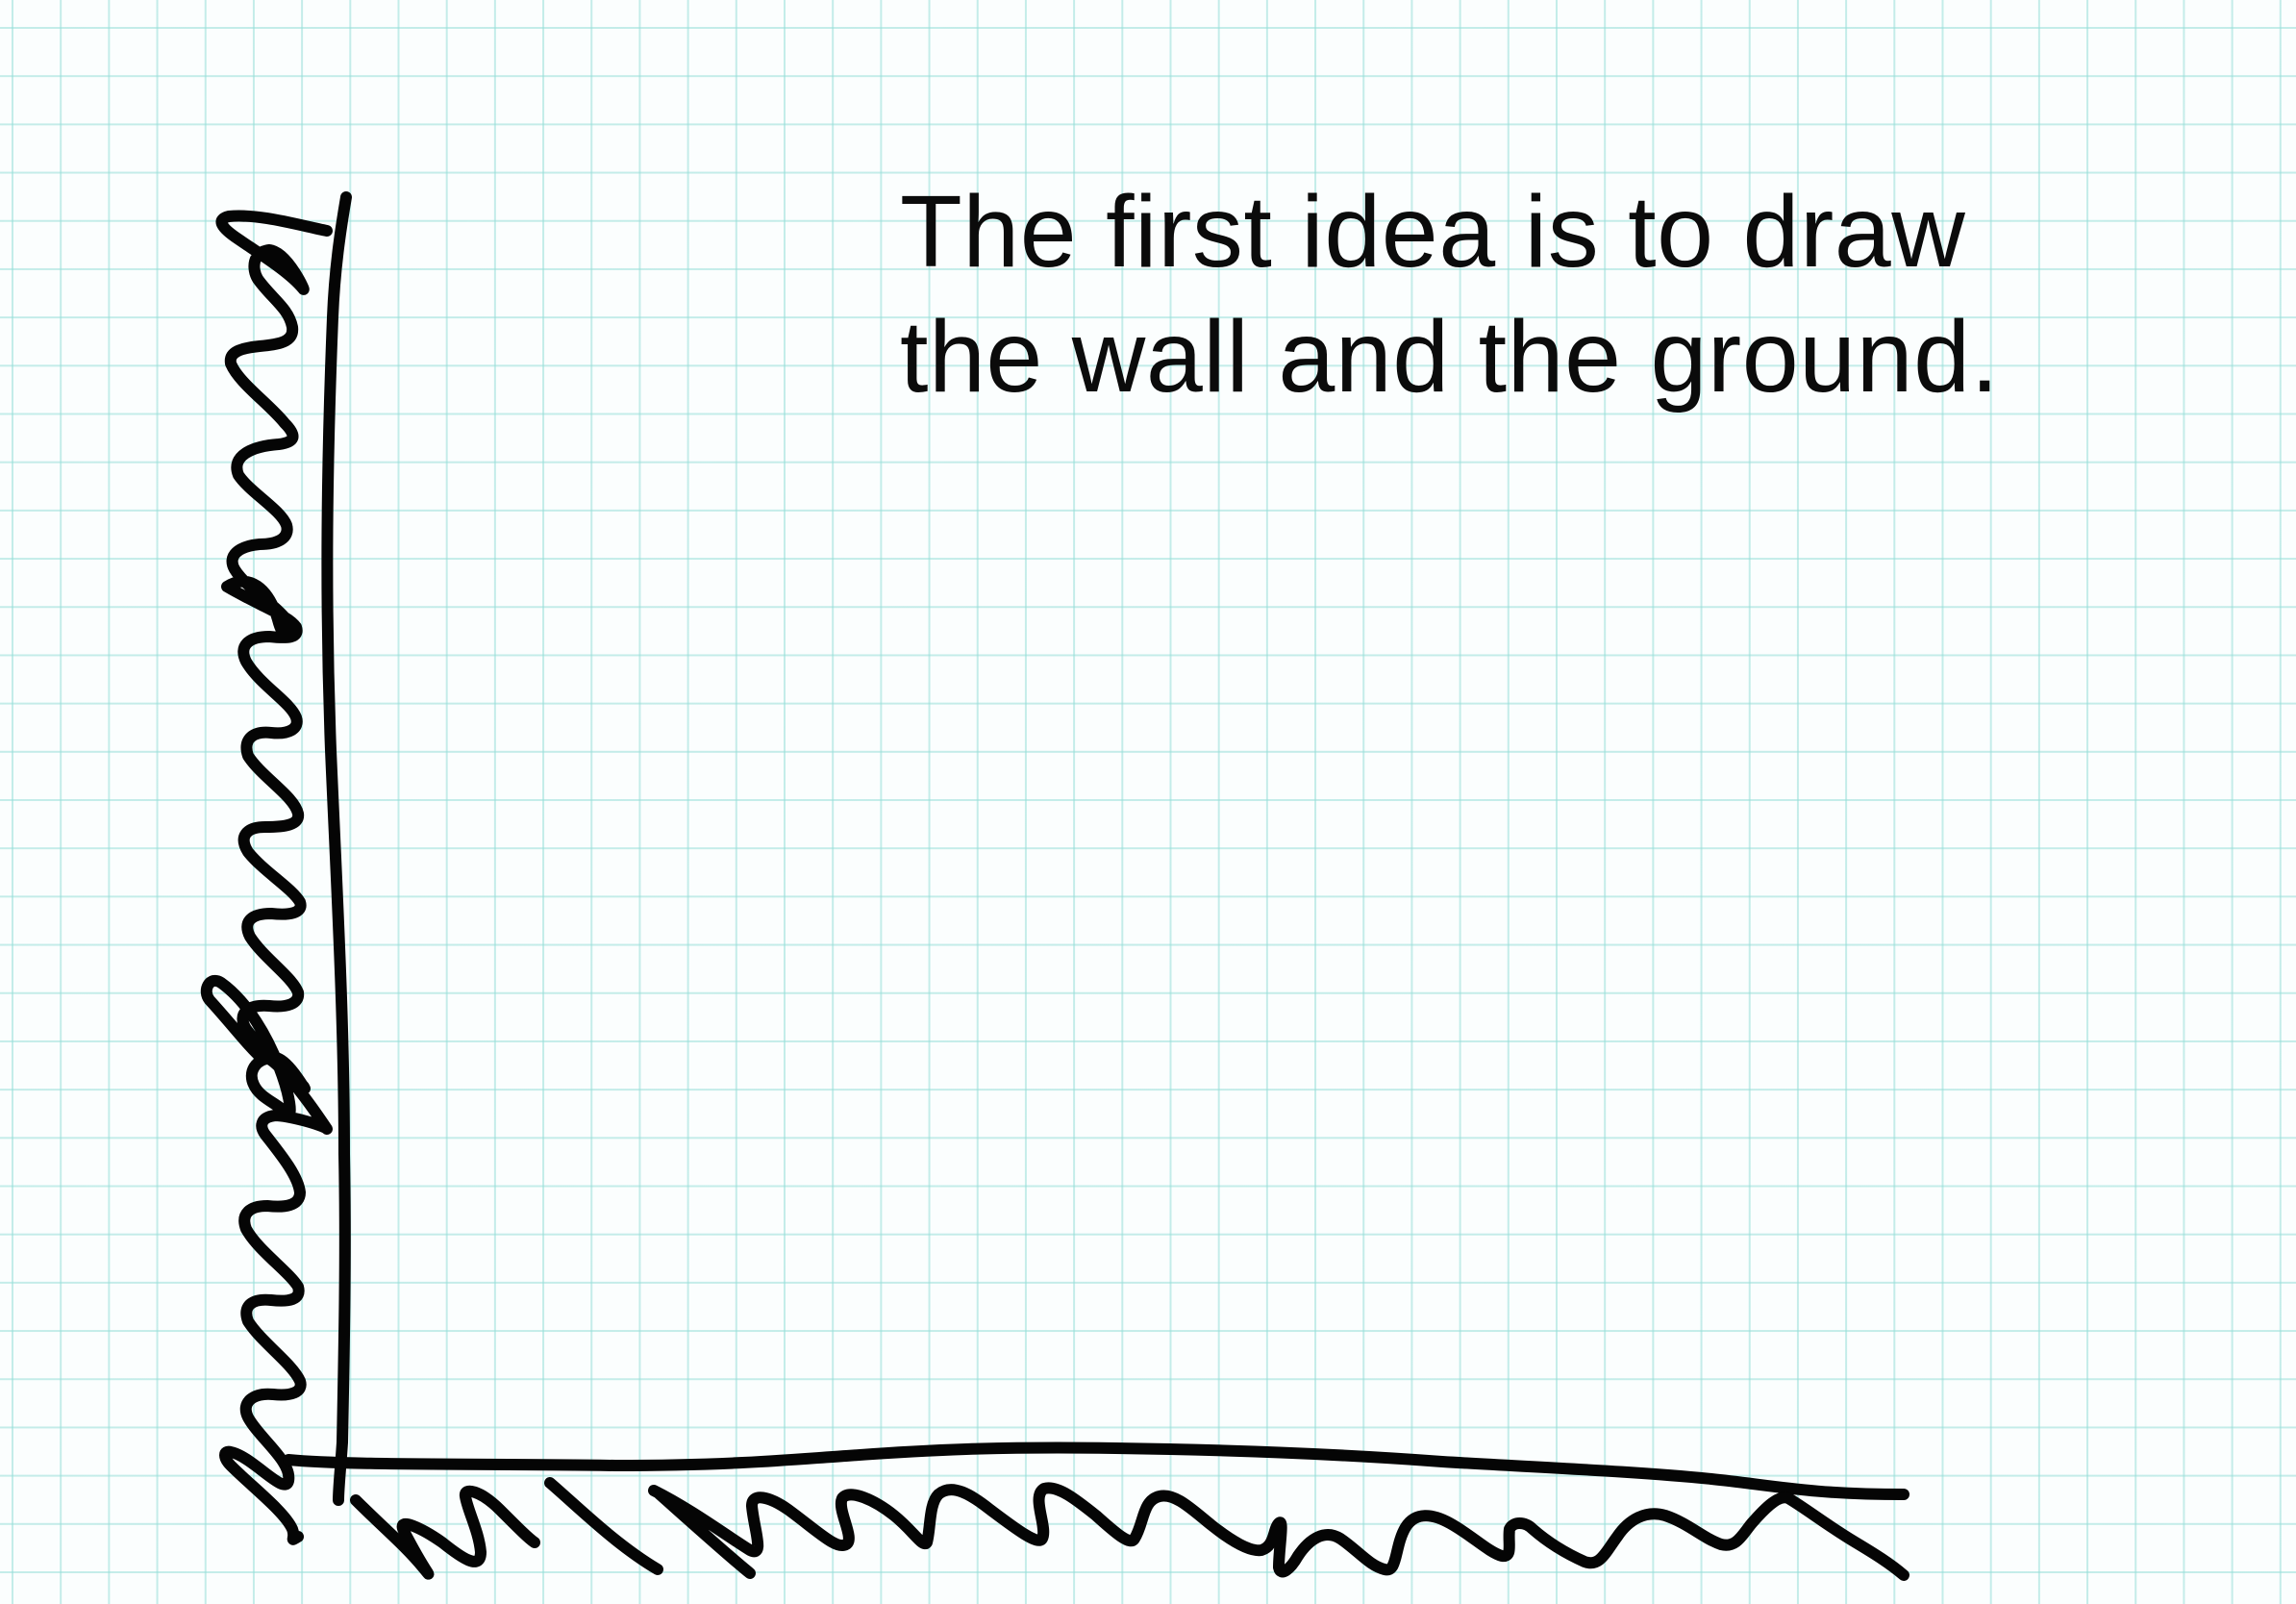 The width and height of the screenshot is (2296, 1604). Describe the element at coordinates (1433, 231) in the screenshot. I see `caption-line-1: The first idea is to draw` at that location.